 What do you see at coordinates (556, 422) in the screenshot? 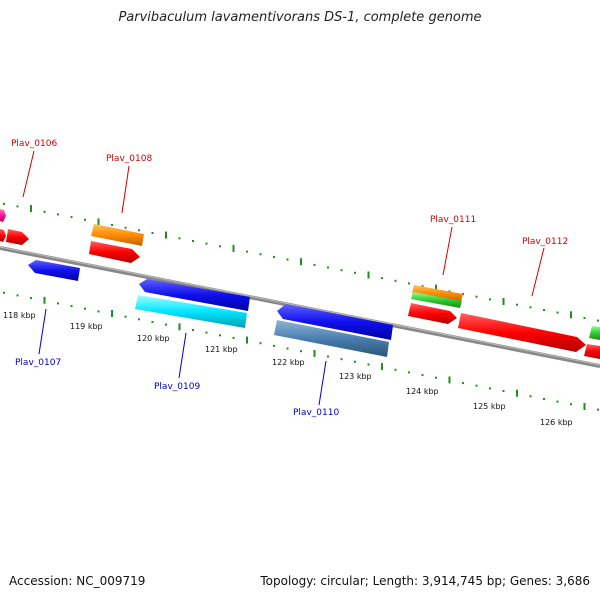
I see `scale-label: 126 kbp` at bounding box center [556, 422].